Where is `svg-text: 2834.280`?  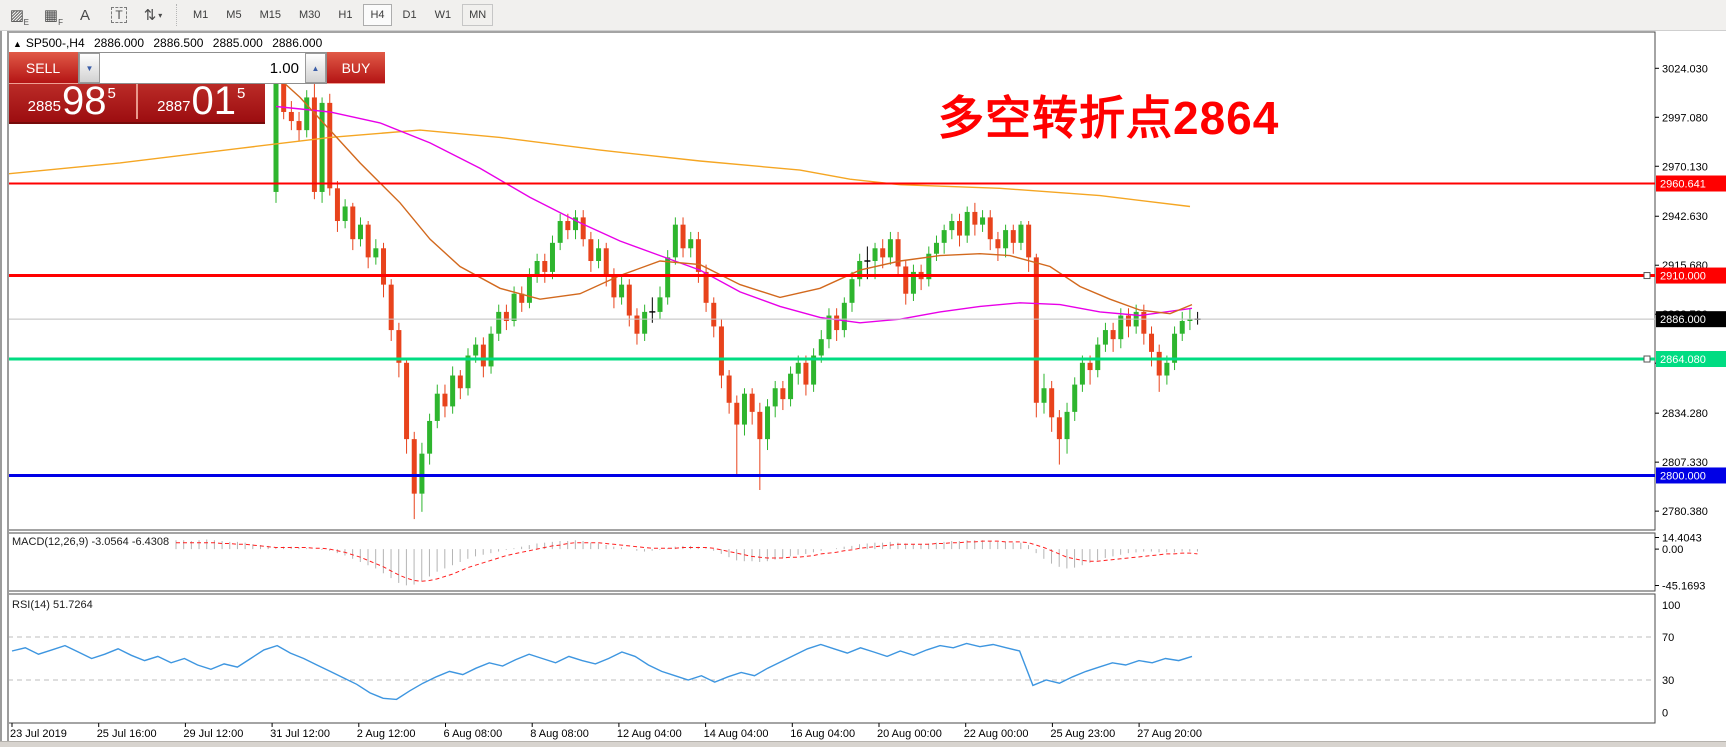
svg-text: 2834.280 is located at coordinates (1685, 414).